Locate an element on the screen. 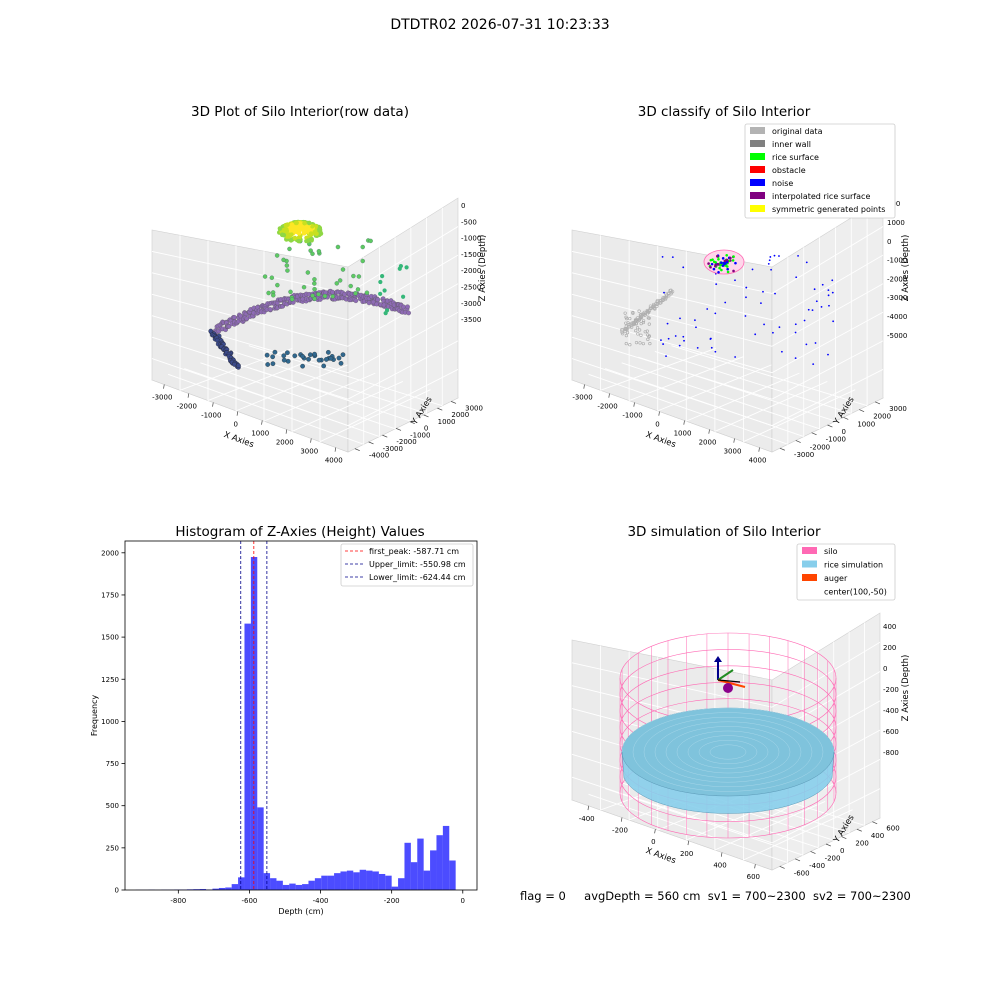  y-axis-tick-label: -2000 is located at coordinates (820, 447).